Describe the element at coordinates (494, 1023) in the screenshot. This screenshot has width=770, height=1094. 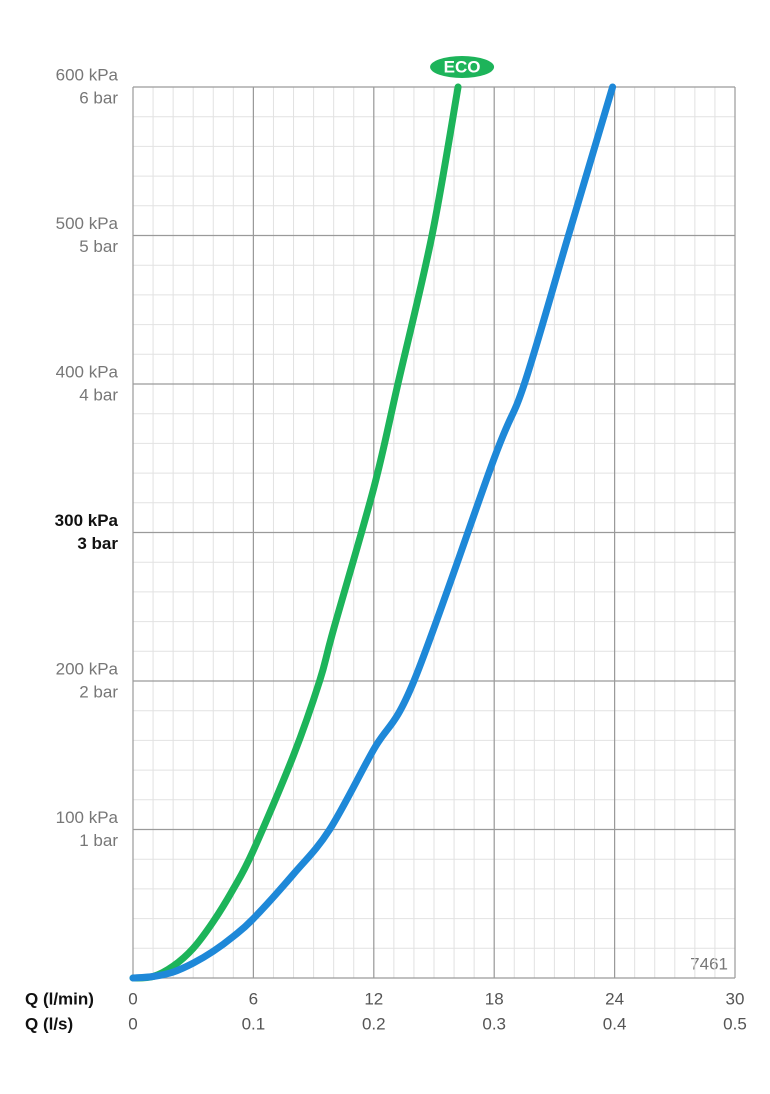
I see `x2-tick-label: 0.3` at that location.